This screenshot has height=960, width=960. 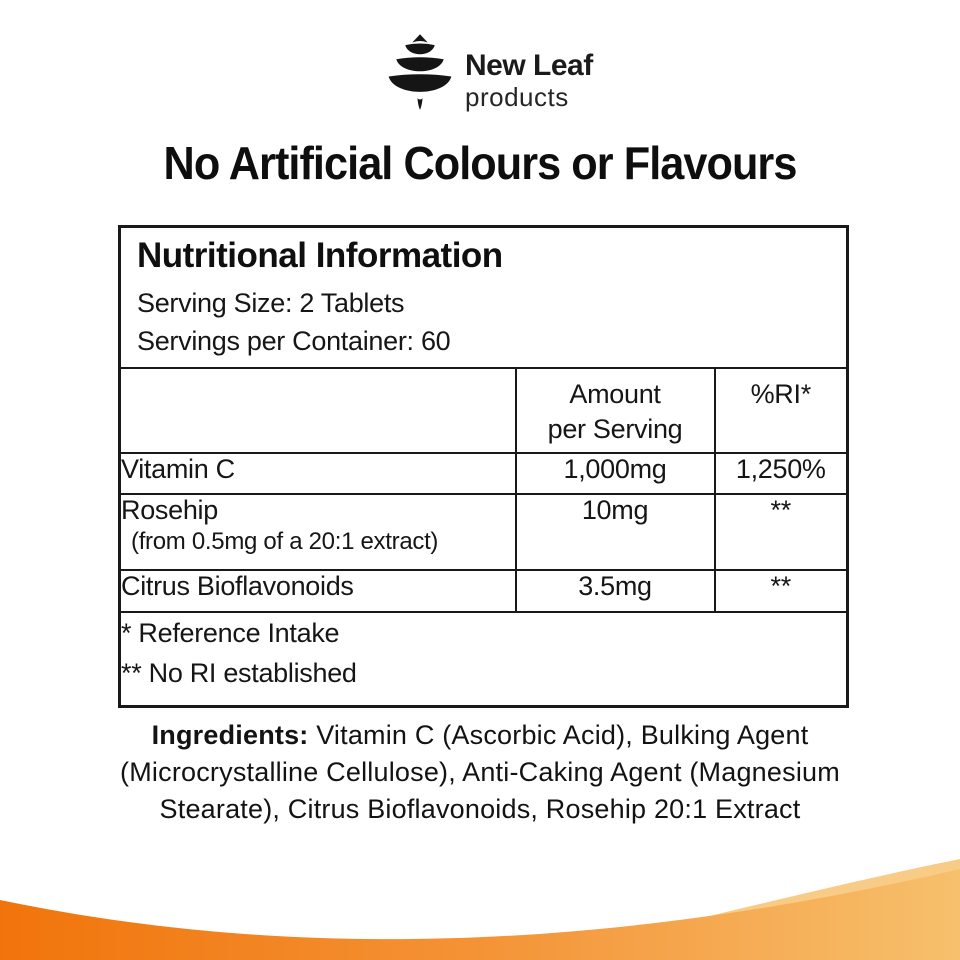 What do you see at coordinates (615, 591) in the screenshot?
I see `nutrient-amount: 3.5mg` at bounding box center [615, 591].